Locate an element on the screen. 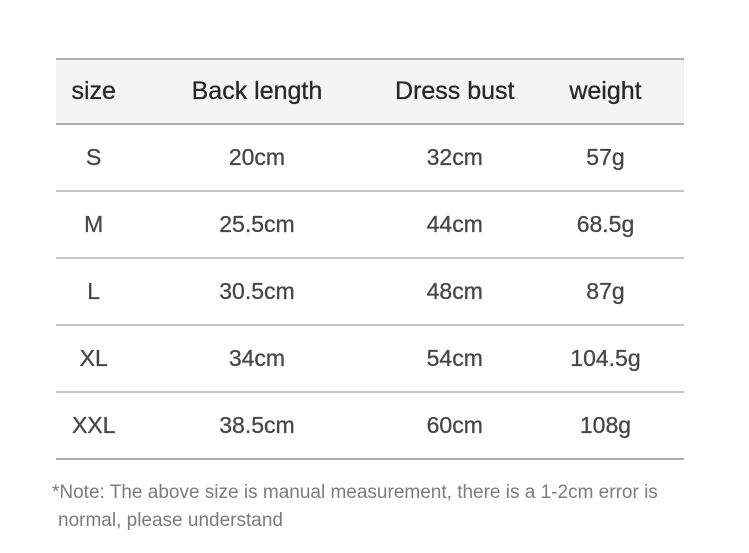 The width and height of the screenshot is (749, 553). cell-dress-bust: 44cm is located at coordinates (454, 224).